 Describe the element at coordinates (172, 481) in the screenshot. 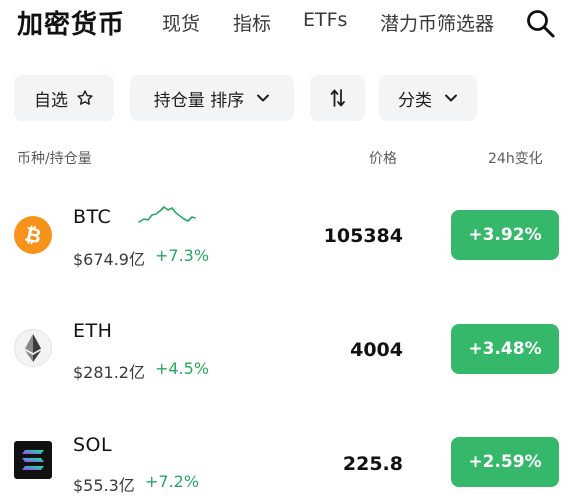

I see `holding-change: +7.2%` at that location.